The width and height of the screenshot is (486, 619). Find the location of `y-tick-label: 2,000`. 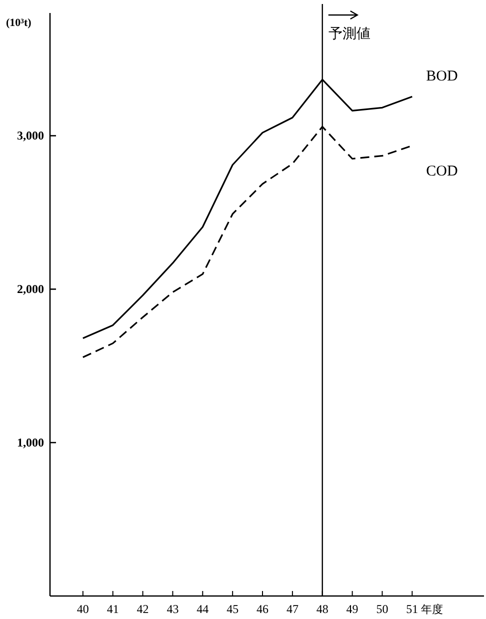

y-tick-label: 2,000 is located at coordinates (30, 289).